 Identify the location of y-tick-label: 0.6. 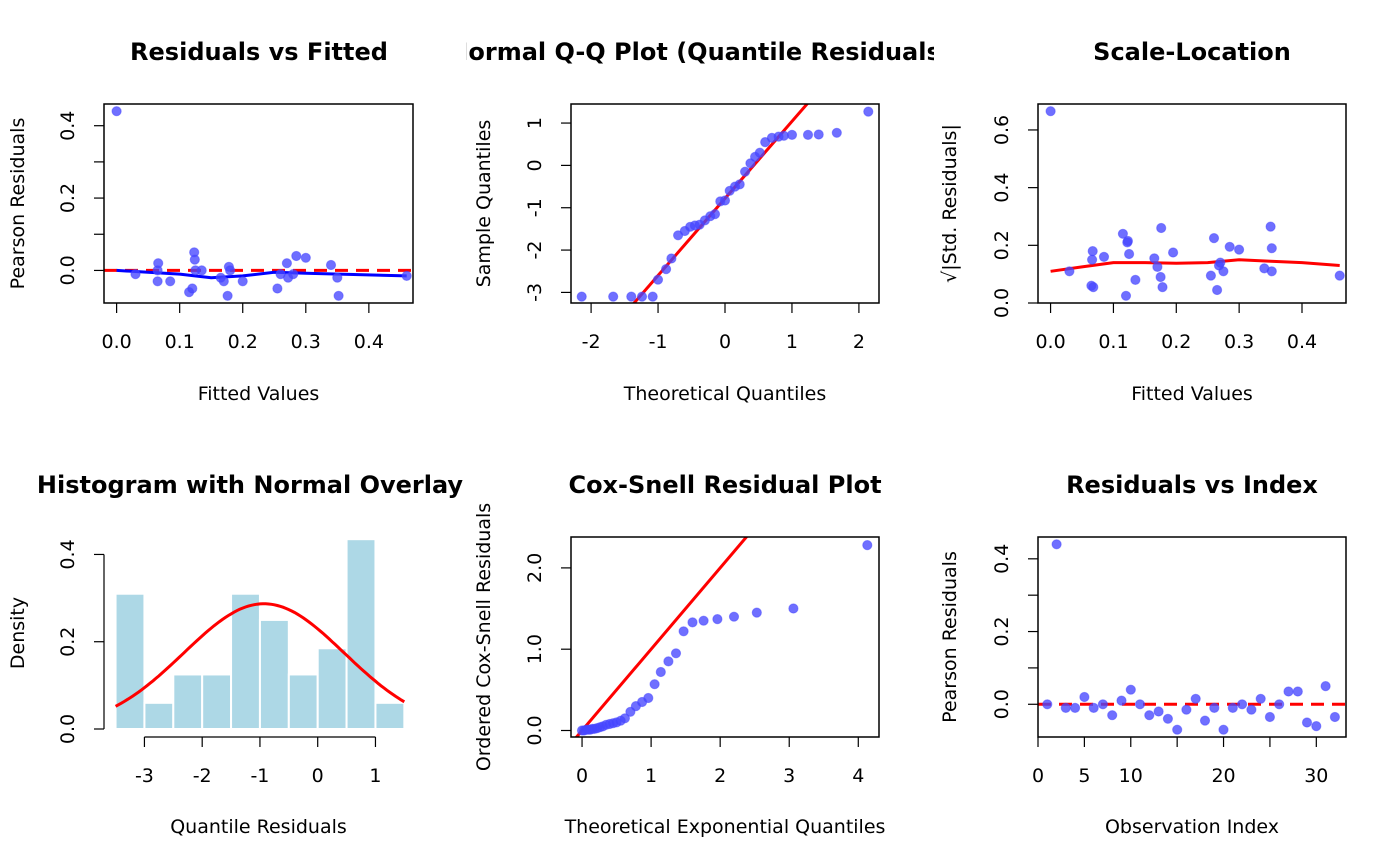
(1002, 130).